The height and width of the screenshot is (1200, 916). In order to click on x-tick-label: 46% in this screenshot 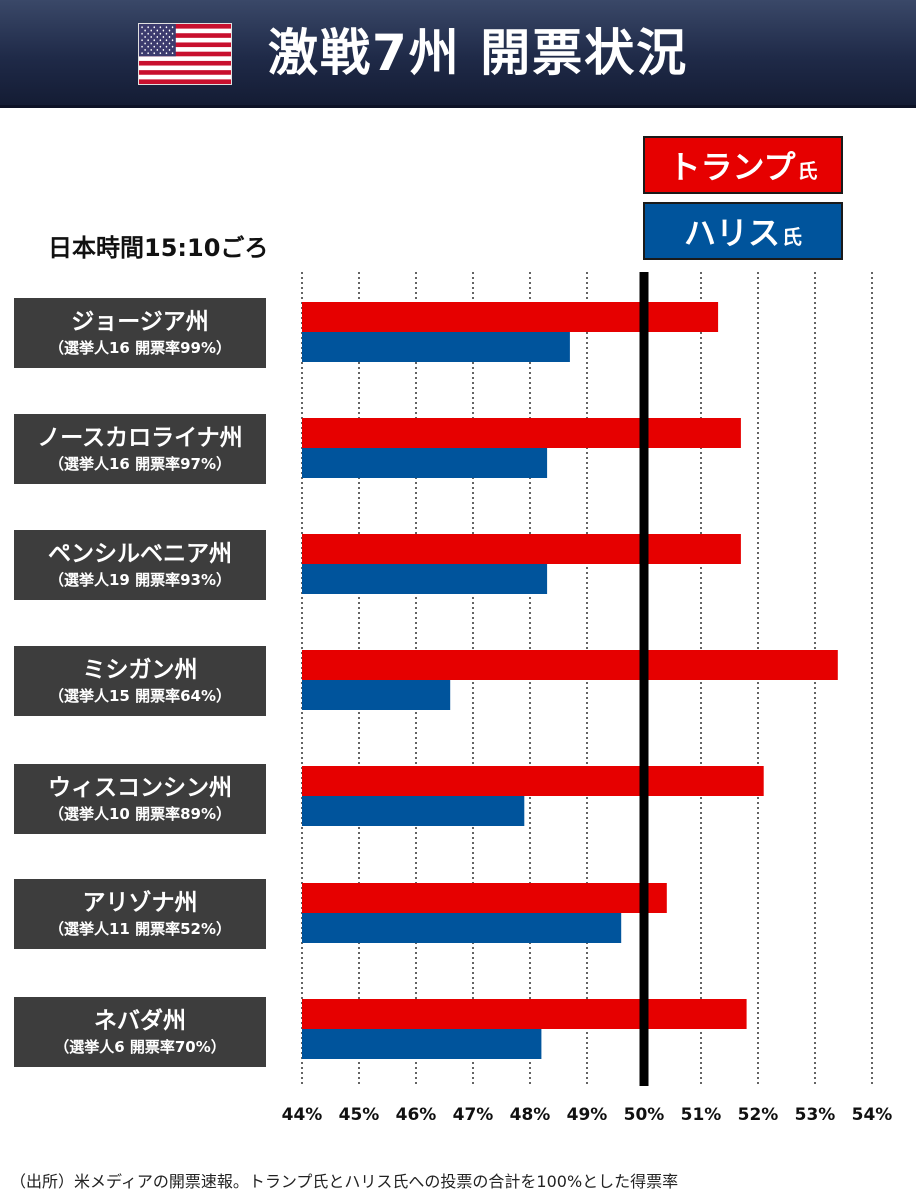, I will do `click(416, 1115)`.